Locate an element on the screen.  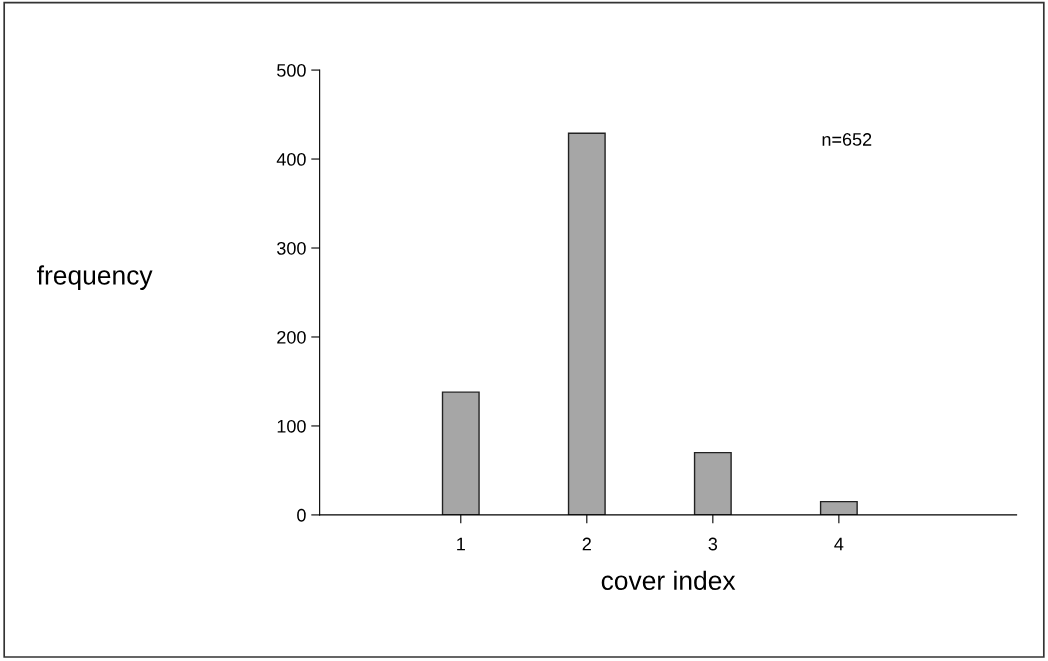
x-axis-title: cover index is located at coordinates (668, 580).